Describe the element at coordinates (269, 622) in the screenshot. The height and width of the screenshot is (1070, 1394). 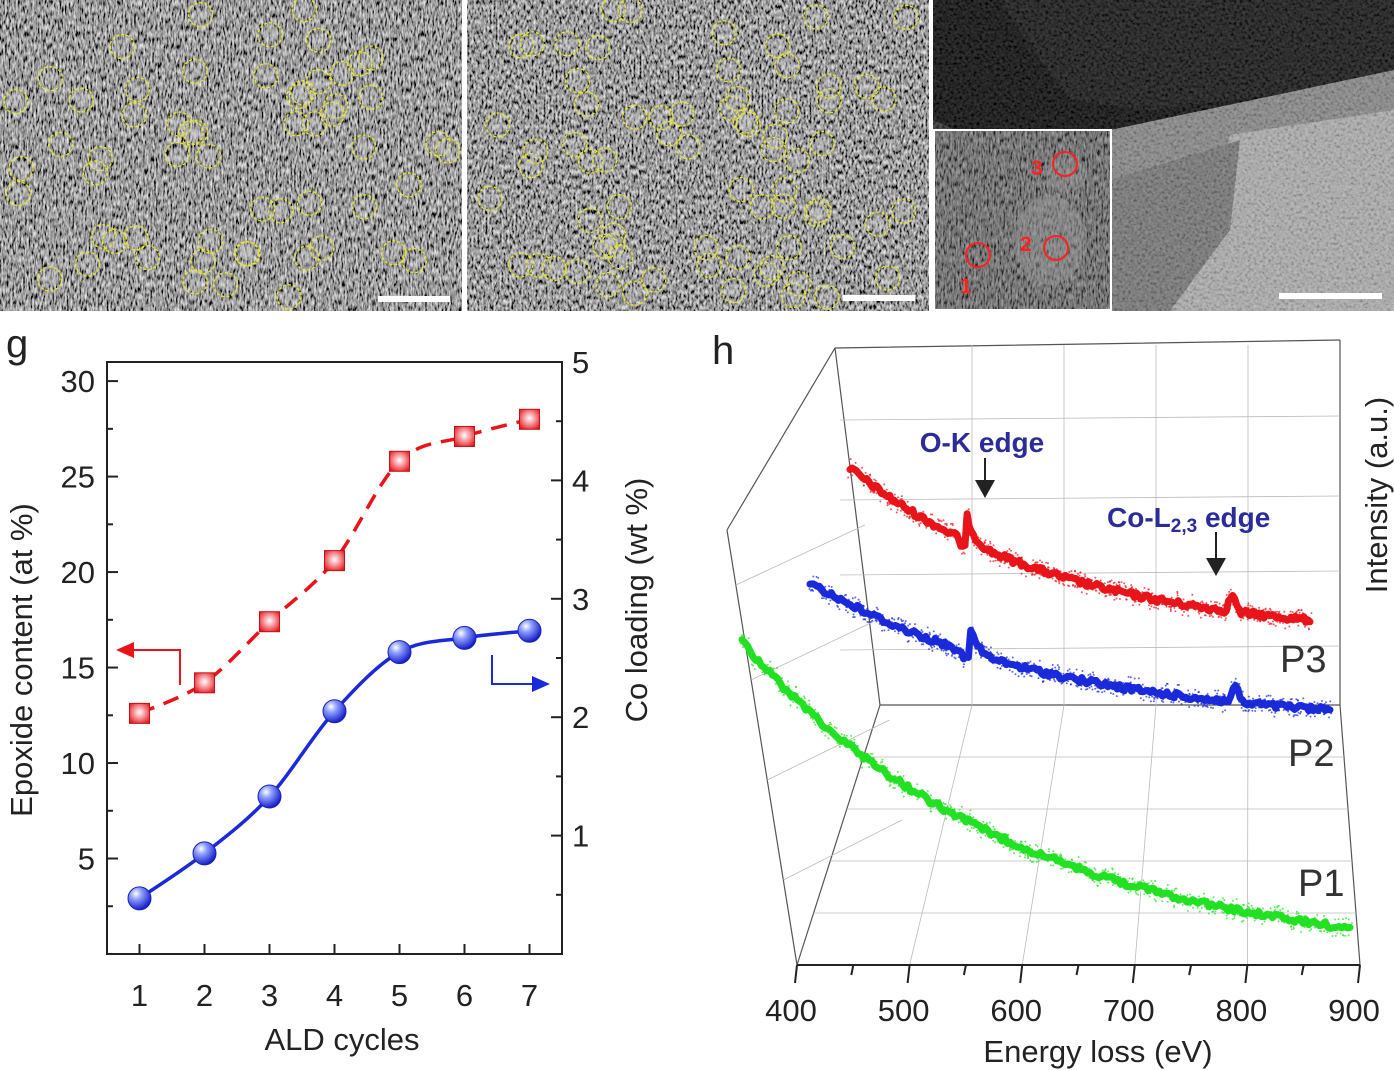
I see `epoxide-point` at that location.